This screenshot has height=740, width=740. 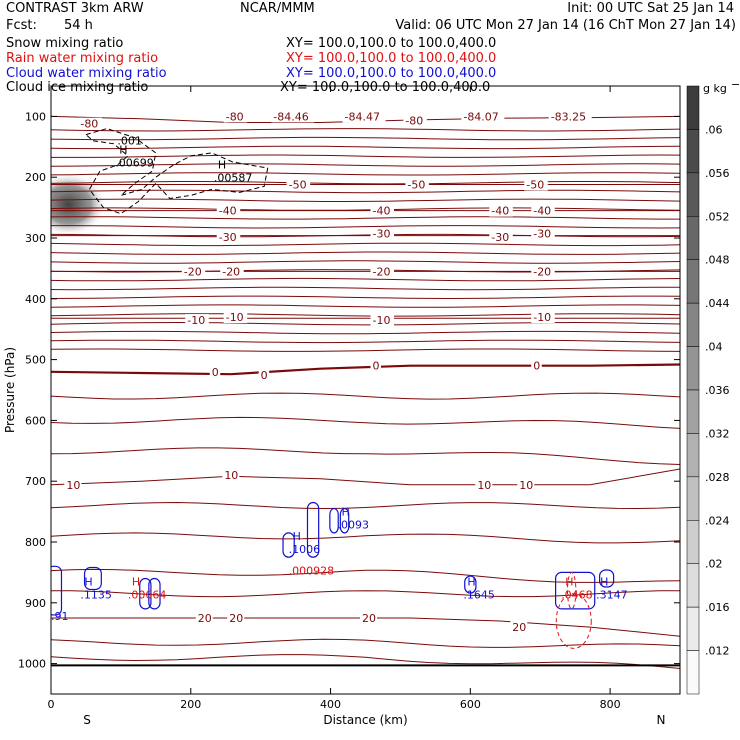 What do you see at coordinates (78, 25) in the screenshot?
I see `header-fcst-value: 54 h` at bounding box center [78, 25].